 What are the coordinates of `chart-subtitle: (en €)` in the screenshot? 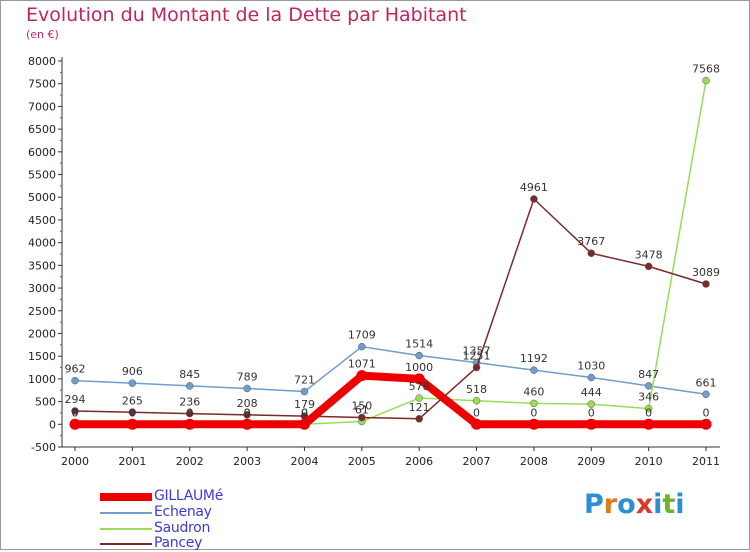 It's located at (42, 34).